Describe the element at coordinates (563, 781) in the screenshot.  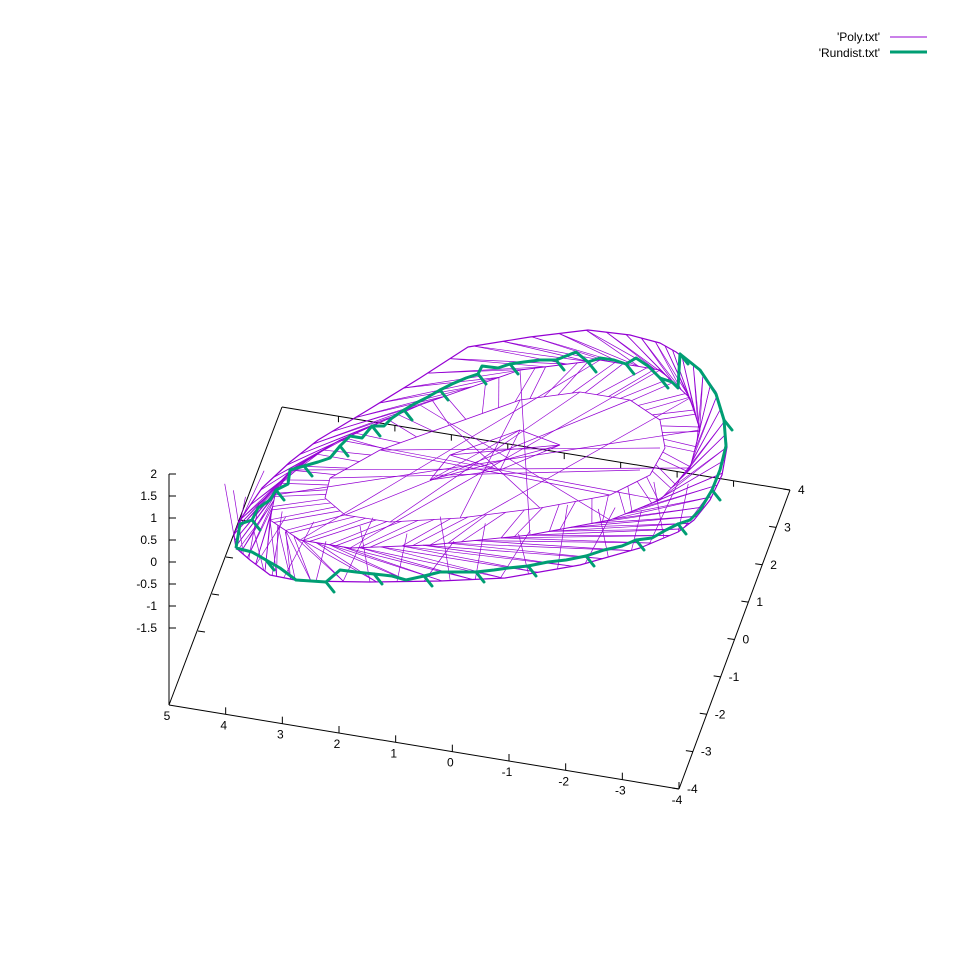
I see `x-tick-label: -2` at that location.